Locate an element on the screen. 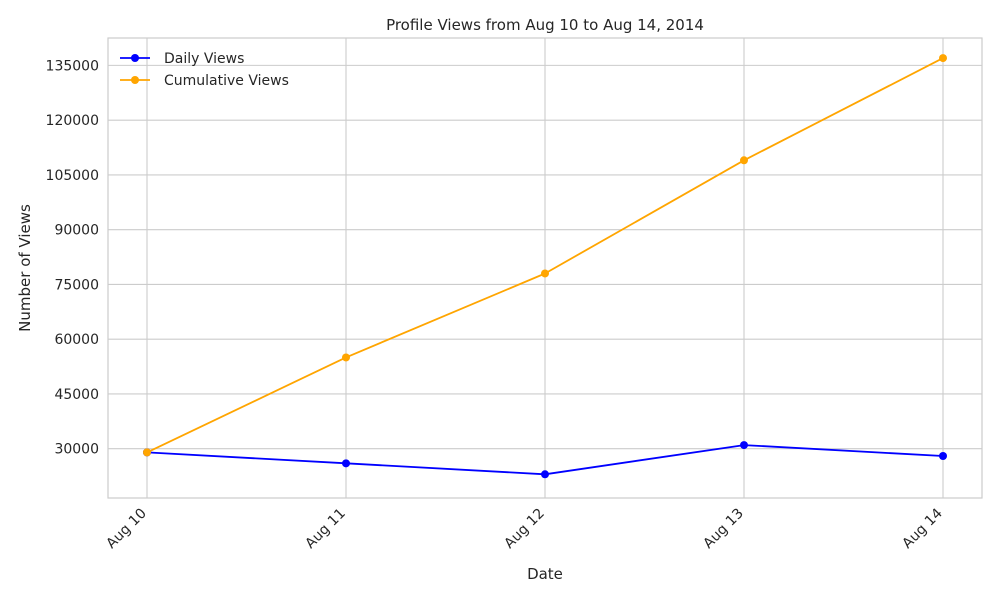  y-axis-label: Number of Views is located at coordinates (25, 268).